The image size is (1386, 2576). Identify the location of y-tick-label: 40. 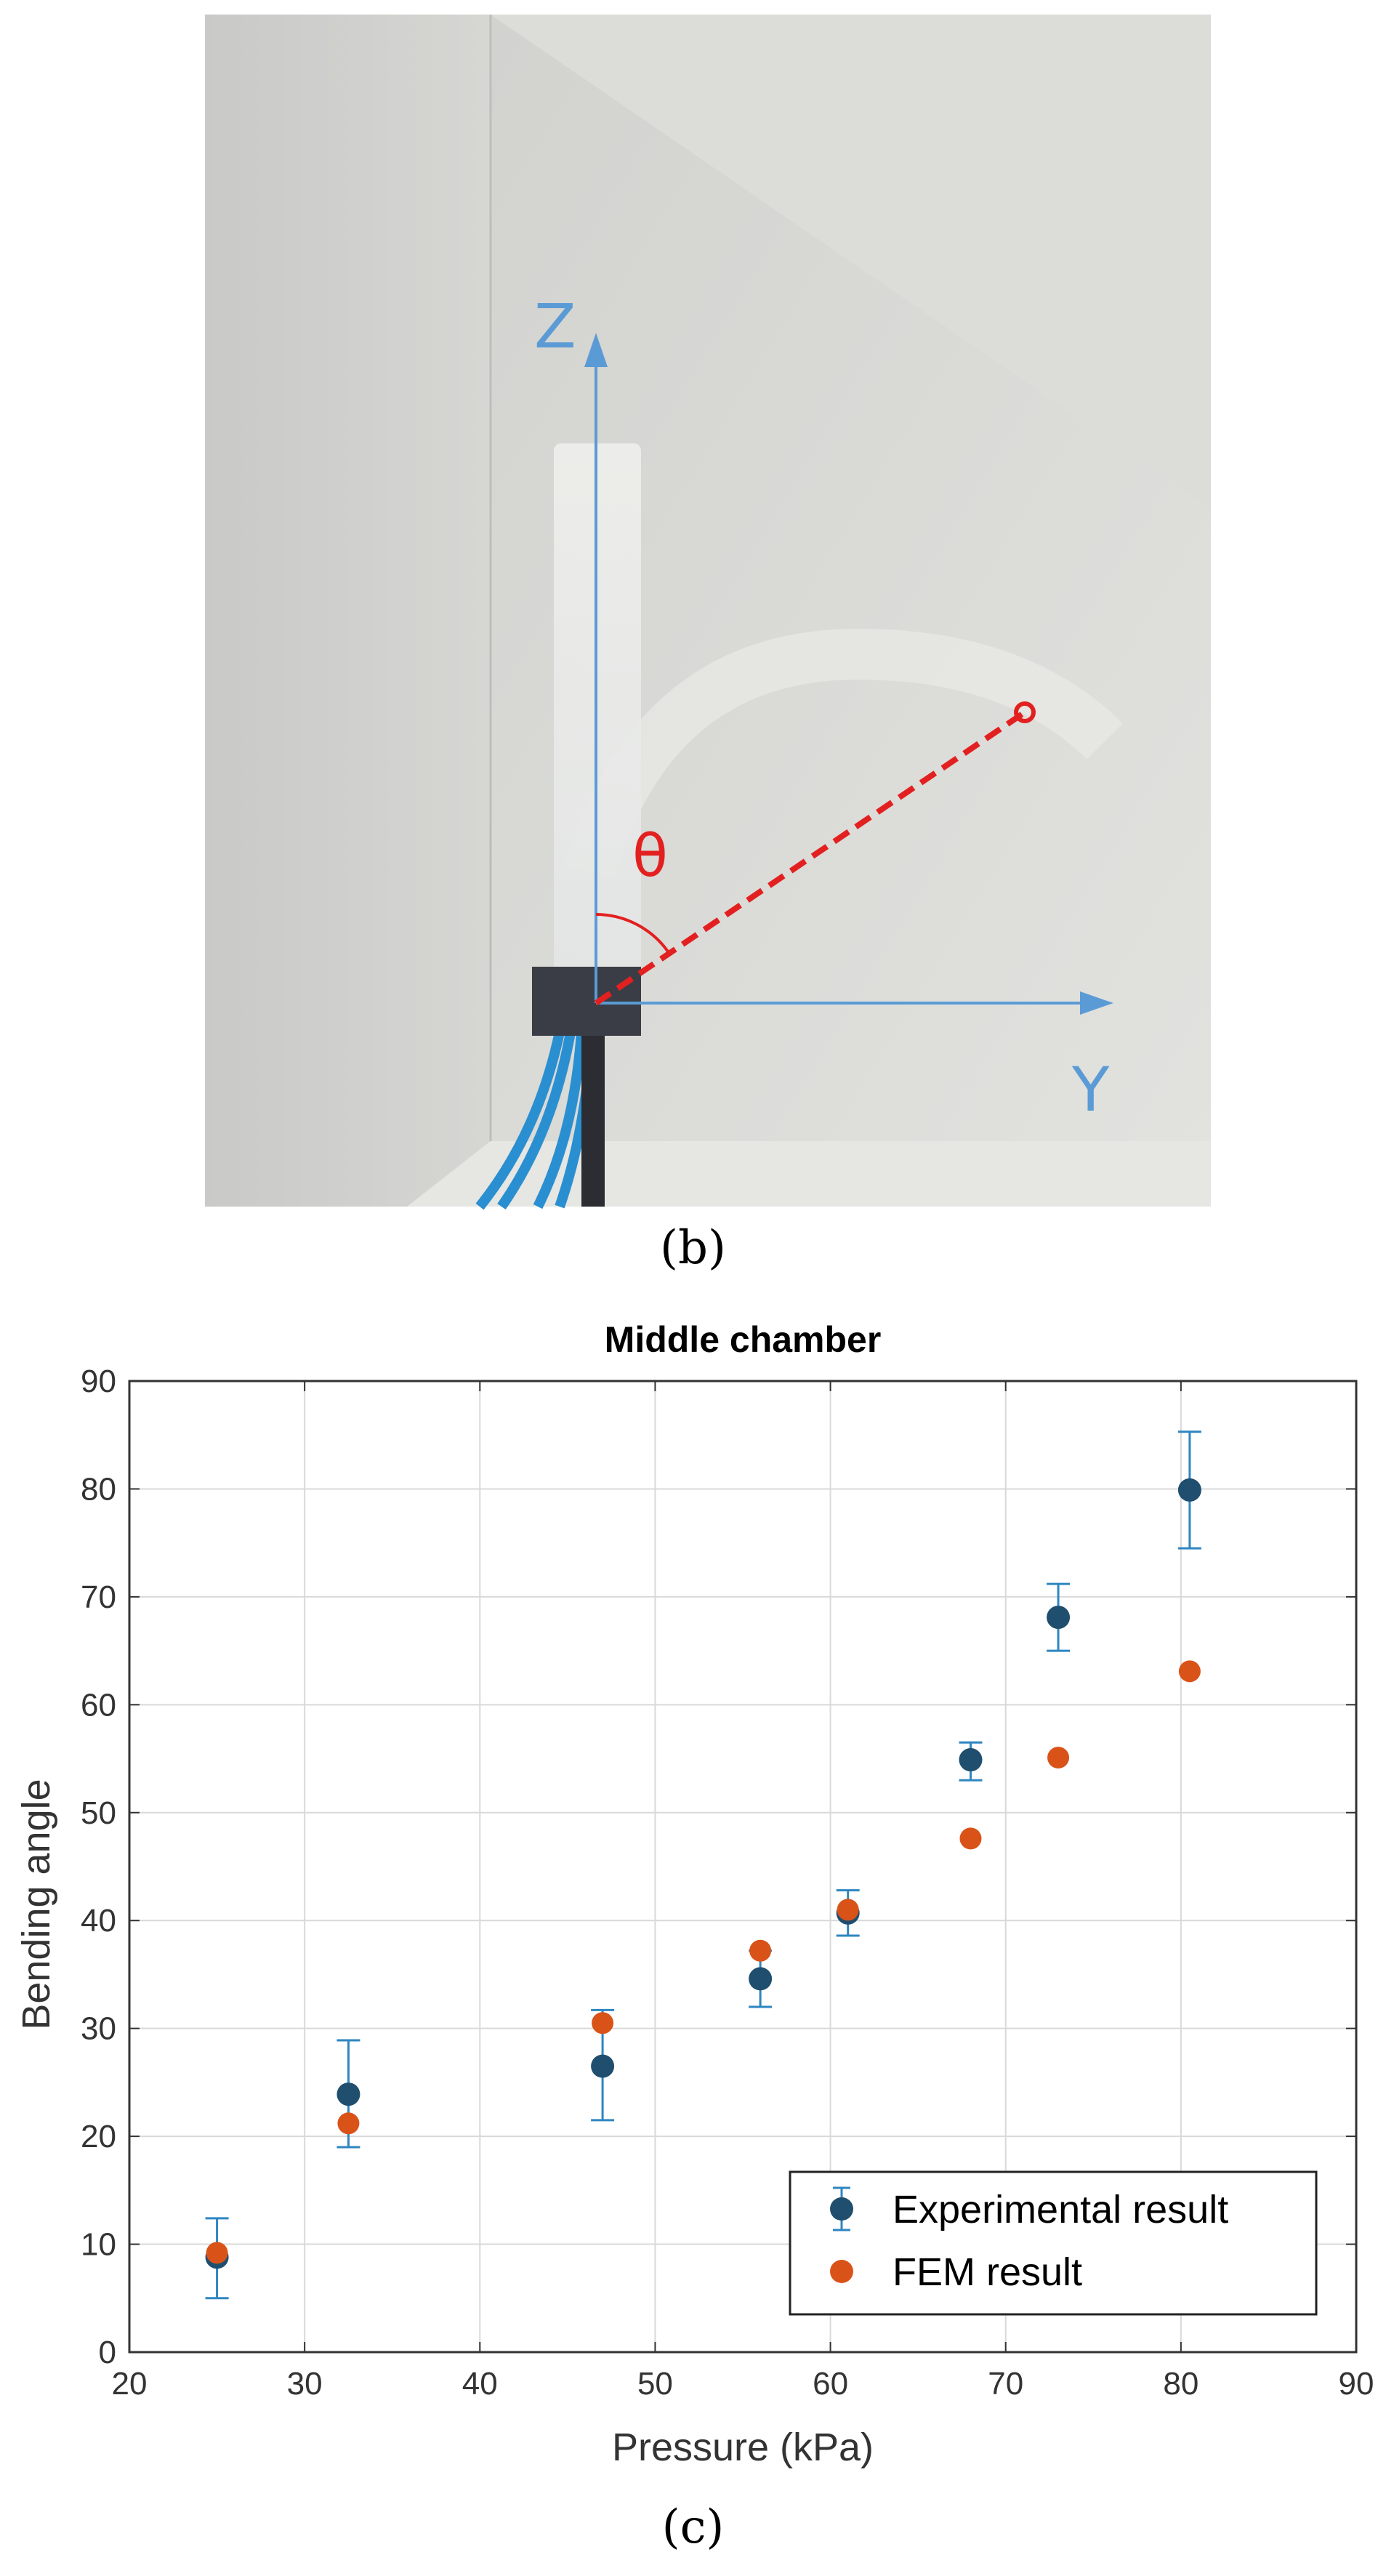
(98, 1921).